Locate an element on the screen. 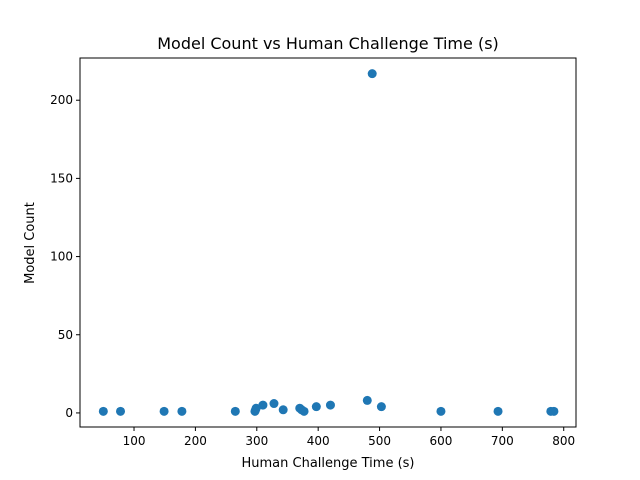 This screenshot has width=640, height=480. x-tick-label: 400 is located at coordinates (318, 441).